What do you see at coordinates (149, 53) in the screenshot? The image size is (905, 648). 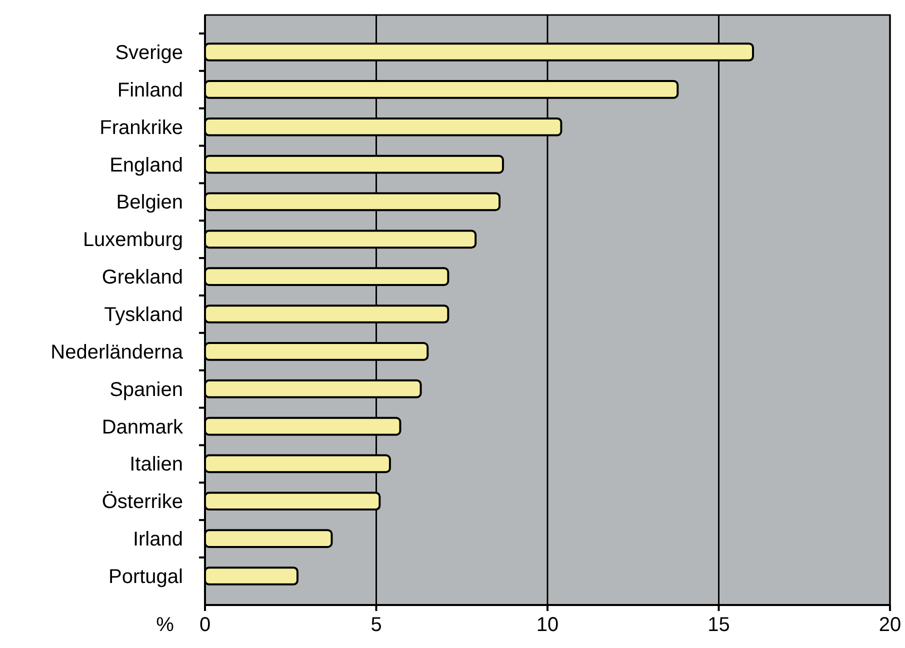 I see `y-tick-label: Sverige` at bounding box center [149, 53].